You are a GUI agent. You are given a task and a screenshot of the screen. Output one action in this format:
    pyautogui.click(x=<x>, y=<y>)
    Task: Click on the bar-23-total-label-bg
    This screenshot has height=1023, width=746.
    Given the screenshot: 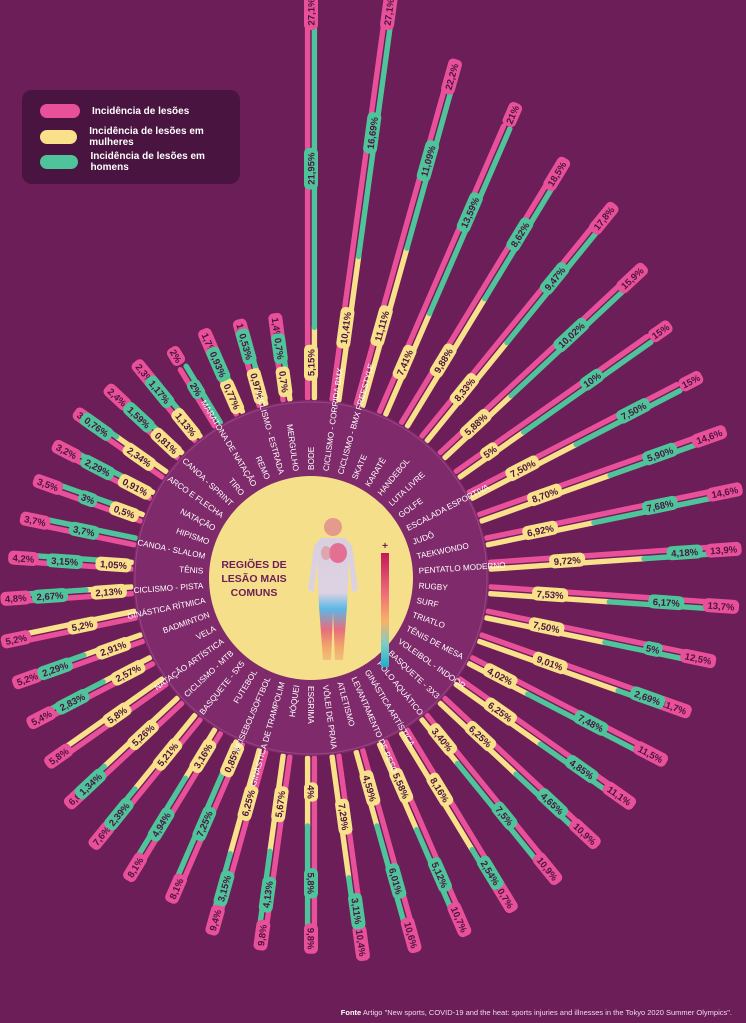 What is the action you would take?
    pyautogui.click(x=311, y=938)
    